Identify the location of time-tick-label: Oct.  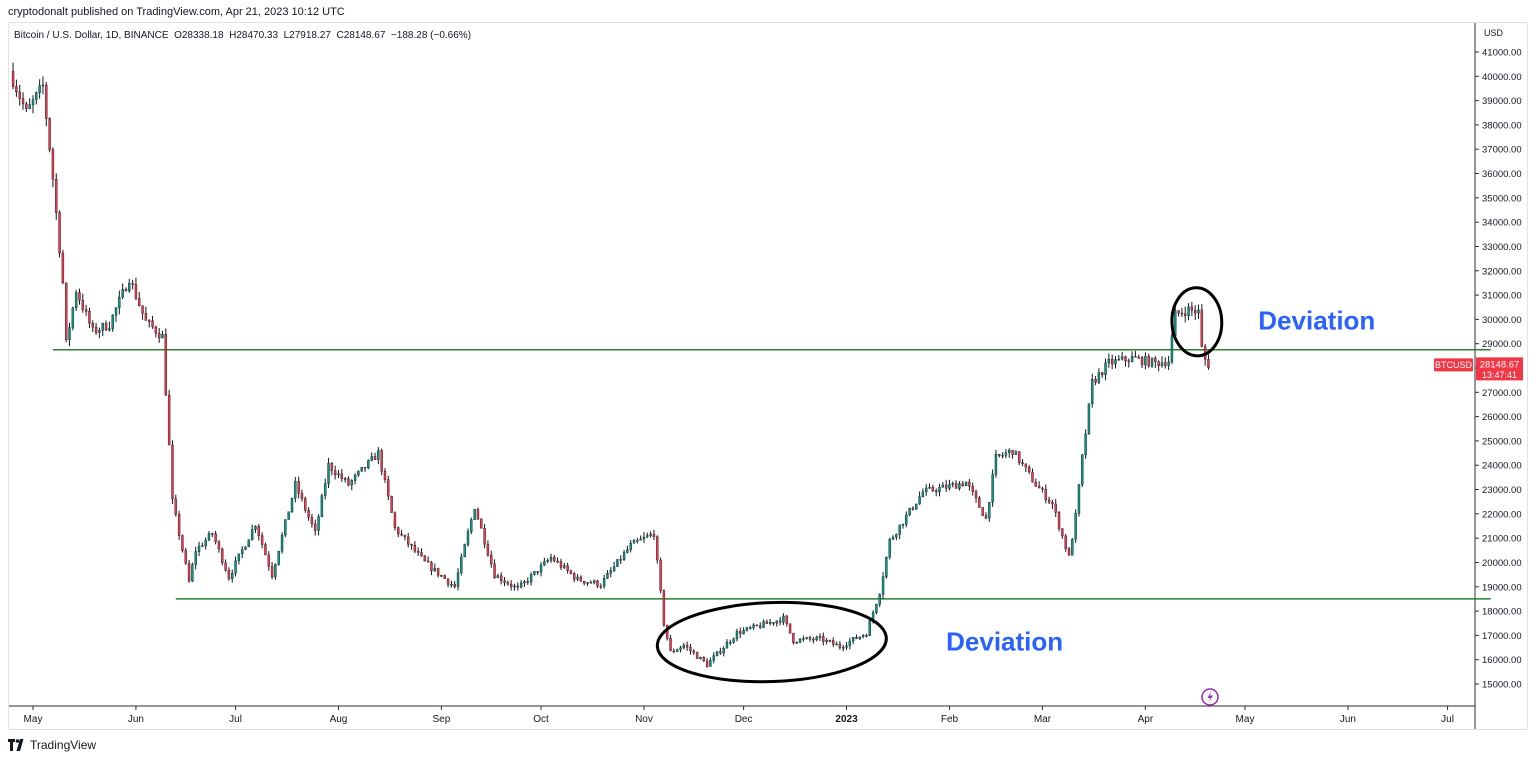
(541, 719).